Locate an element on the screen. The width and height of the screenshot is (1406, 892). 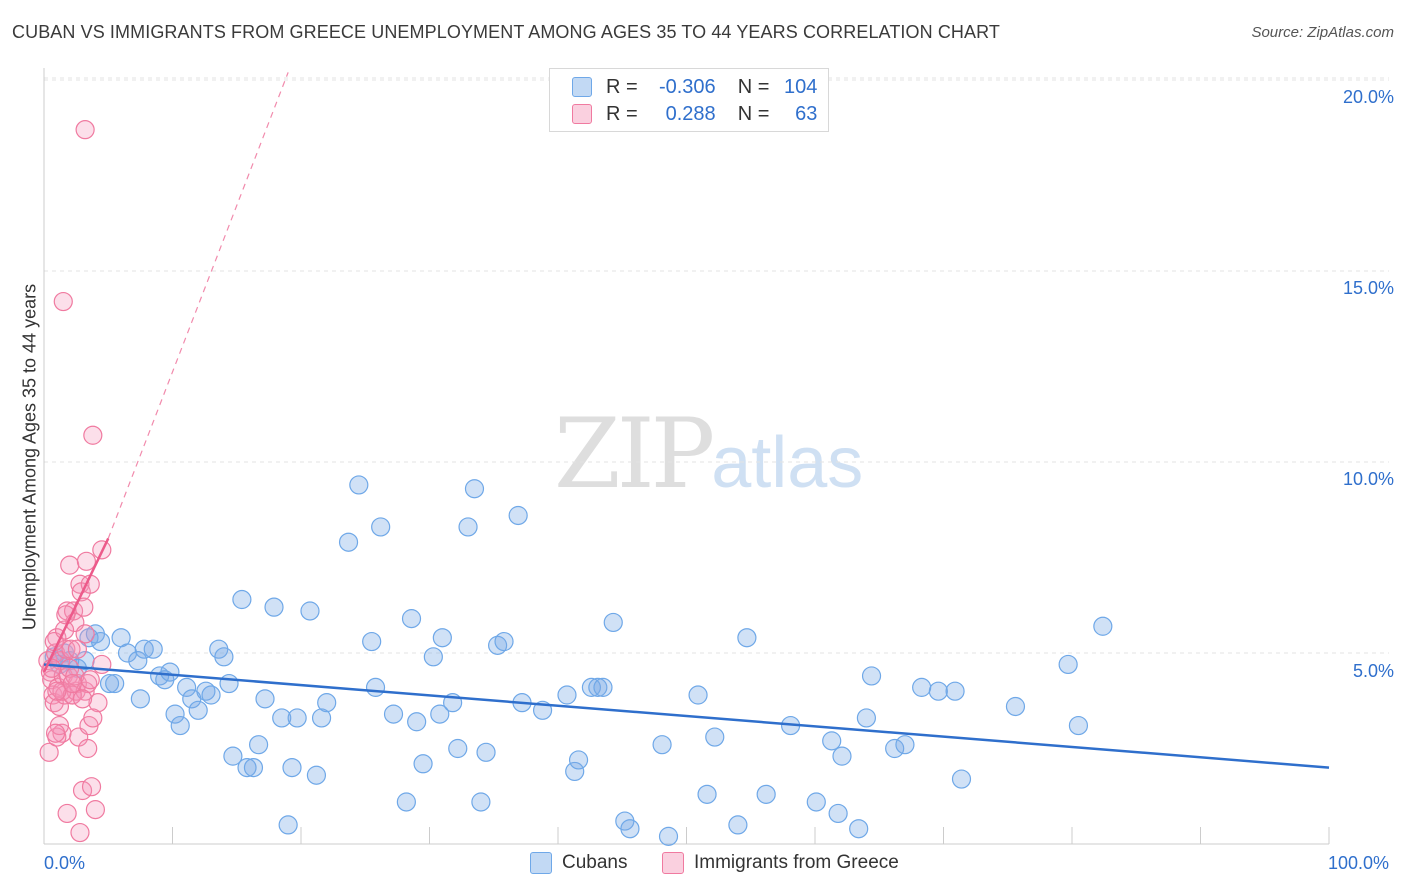
greece-trend-line-extension is located at coordinates (198, 305).